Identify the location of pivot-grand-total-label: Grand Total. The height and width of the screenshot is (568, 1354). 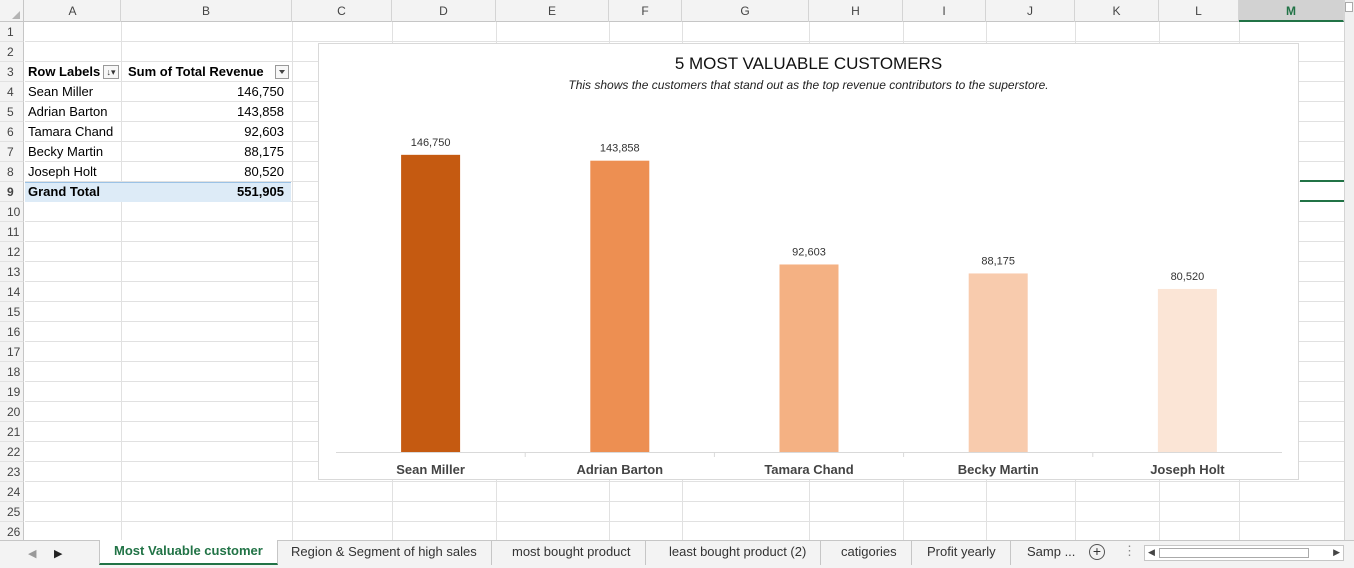
(64, 191).